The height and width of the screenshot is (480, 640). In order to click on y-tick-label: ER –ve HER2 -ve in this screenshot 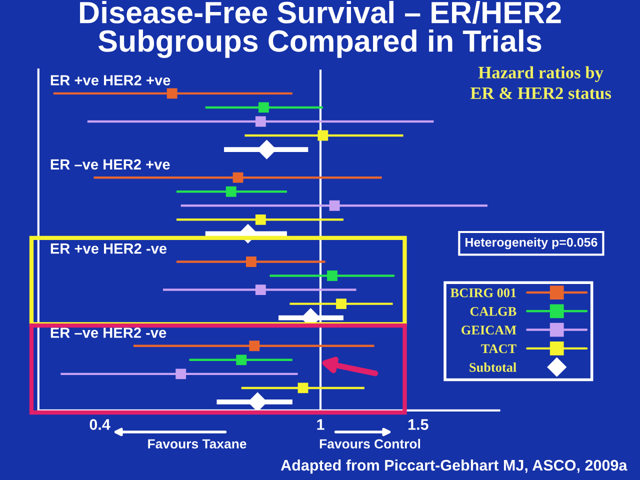, I will do `click(108, 333)`.